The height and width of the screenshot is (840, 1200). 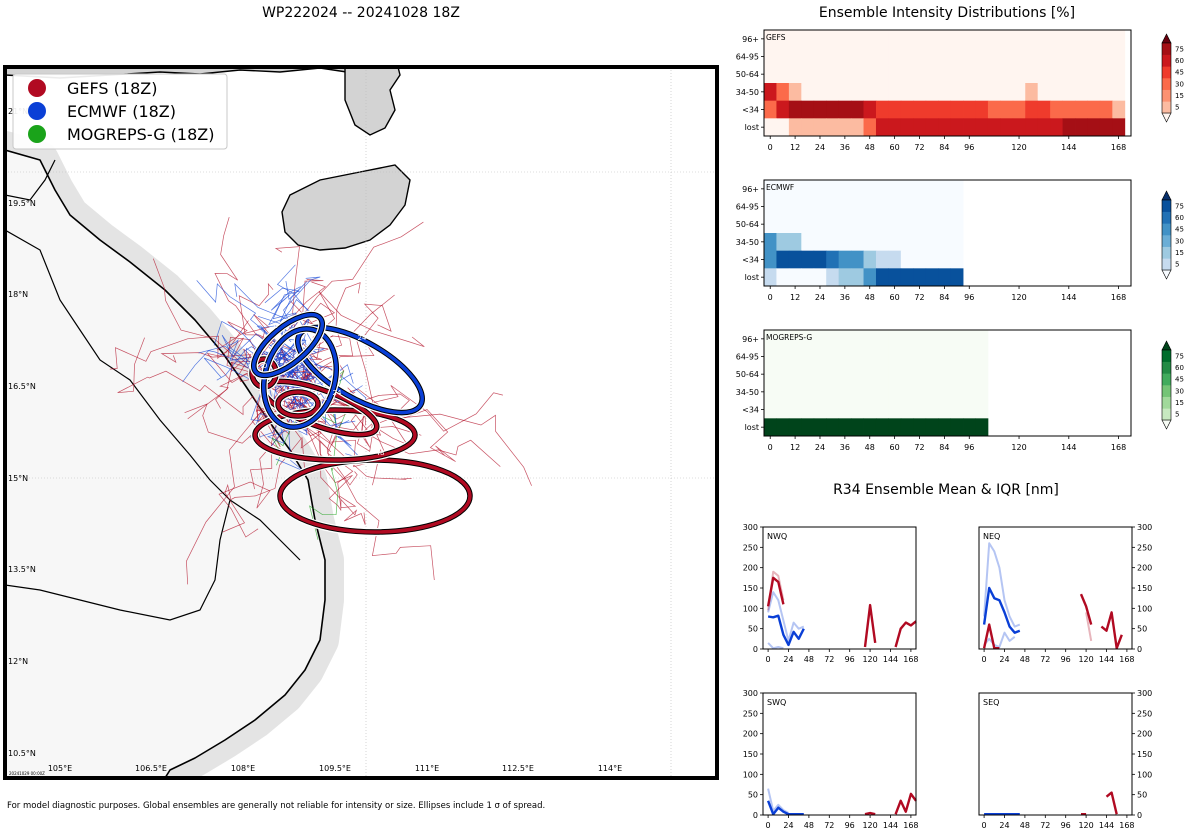 I want to click on colorbar-extend-bottom, so click(x=1166, y=424).